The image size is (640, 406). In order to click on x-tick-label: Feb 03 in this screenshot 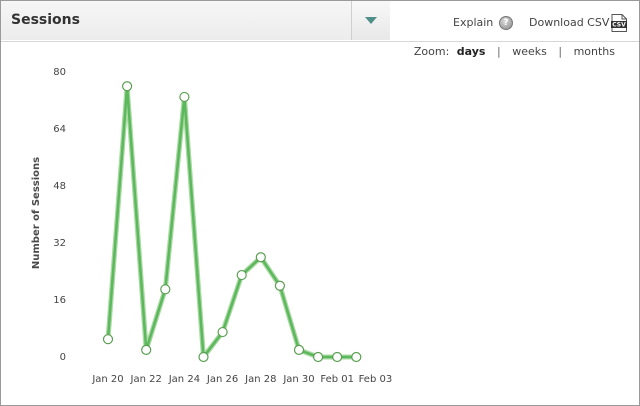, I will do `click(376, 379)`.